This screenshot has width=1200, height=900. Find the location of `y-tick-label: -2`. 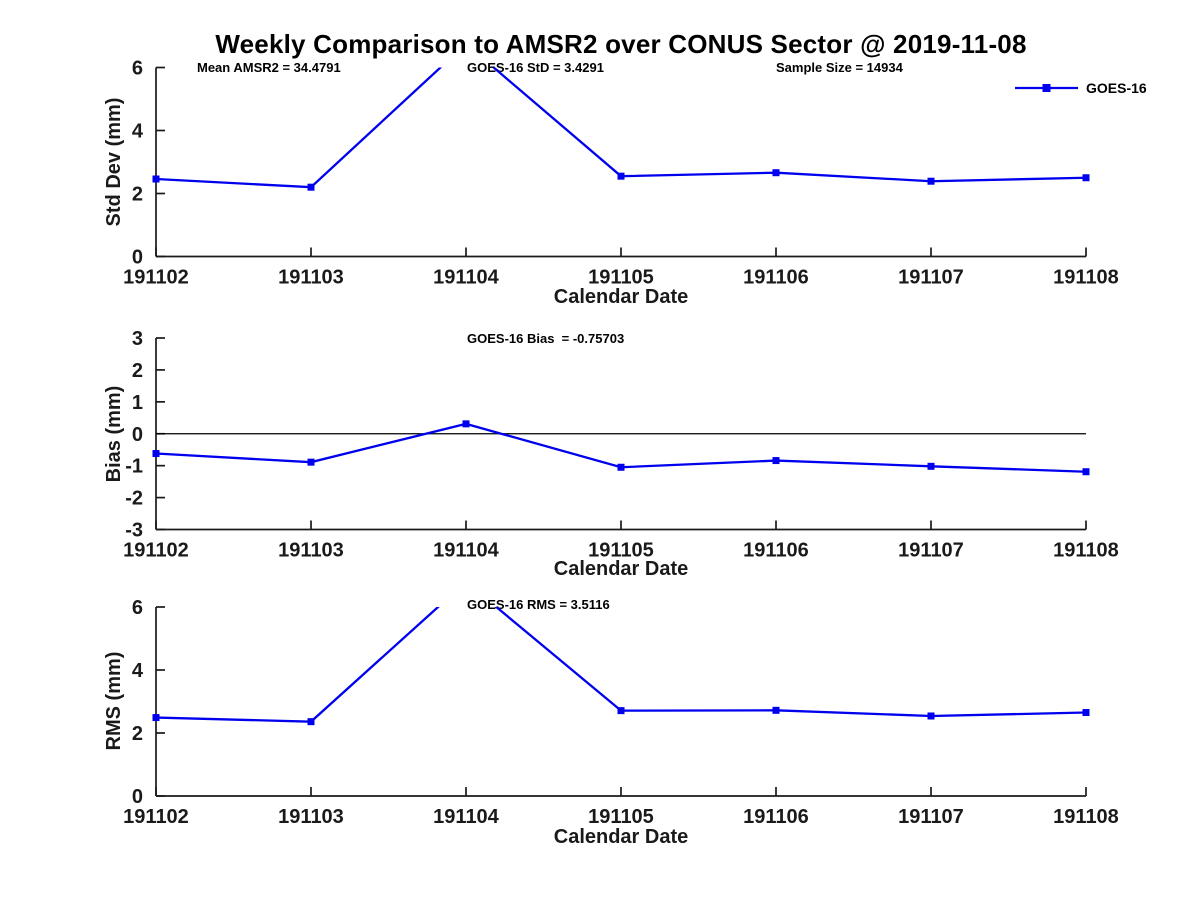

y-tick-label: -2 is located at coordinates (134, 499).